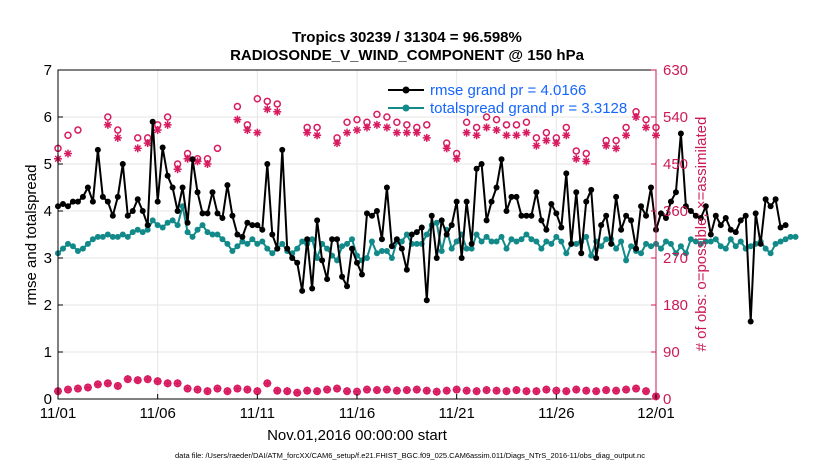  I want to click on y-left-tick-label: 2, so click(48, 305).